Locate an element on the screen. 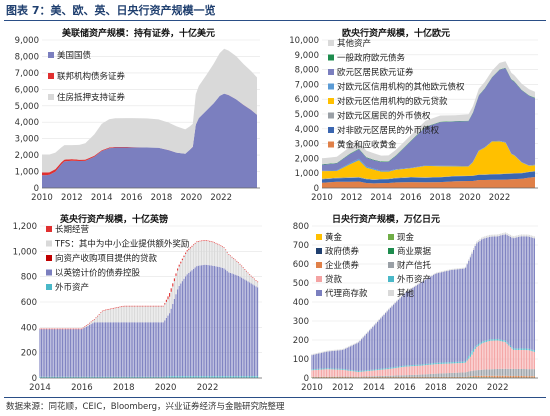 Image resolution: width=550 pixels, height=416 pixels. x-tick-label: 2016 is located at coordinates (405, 388).